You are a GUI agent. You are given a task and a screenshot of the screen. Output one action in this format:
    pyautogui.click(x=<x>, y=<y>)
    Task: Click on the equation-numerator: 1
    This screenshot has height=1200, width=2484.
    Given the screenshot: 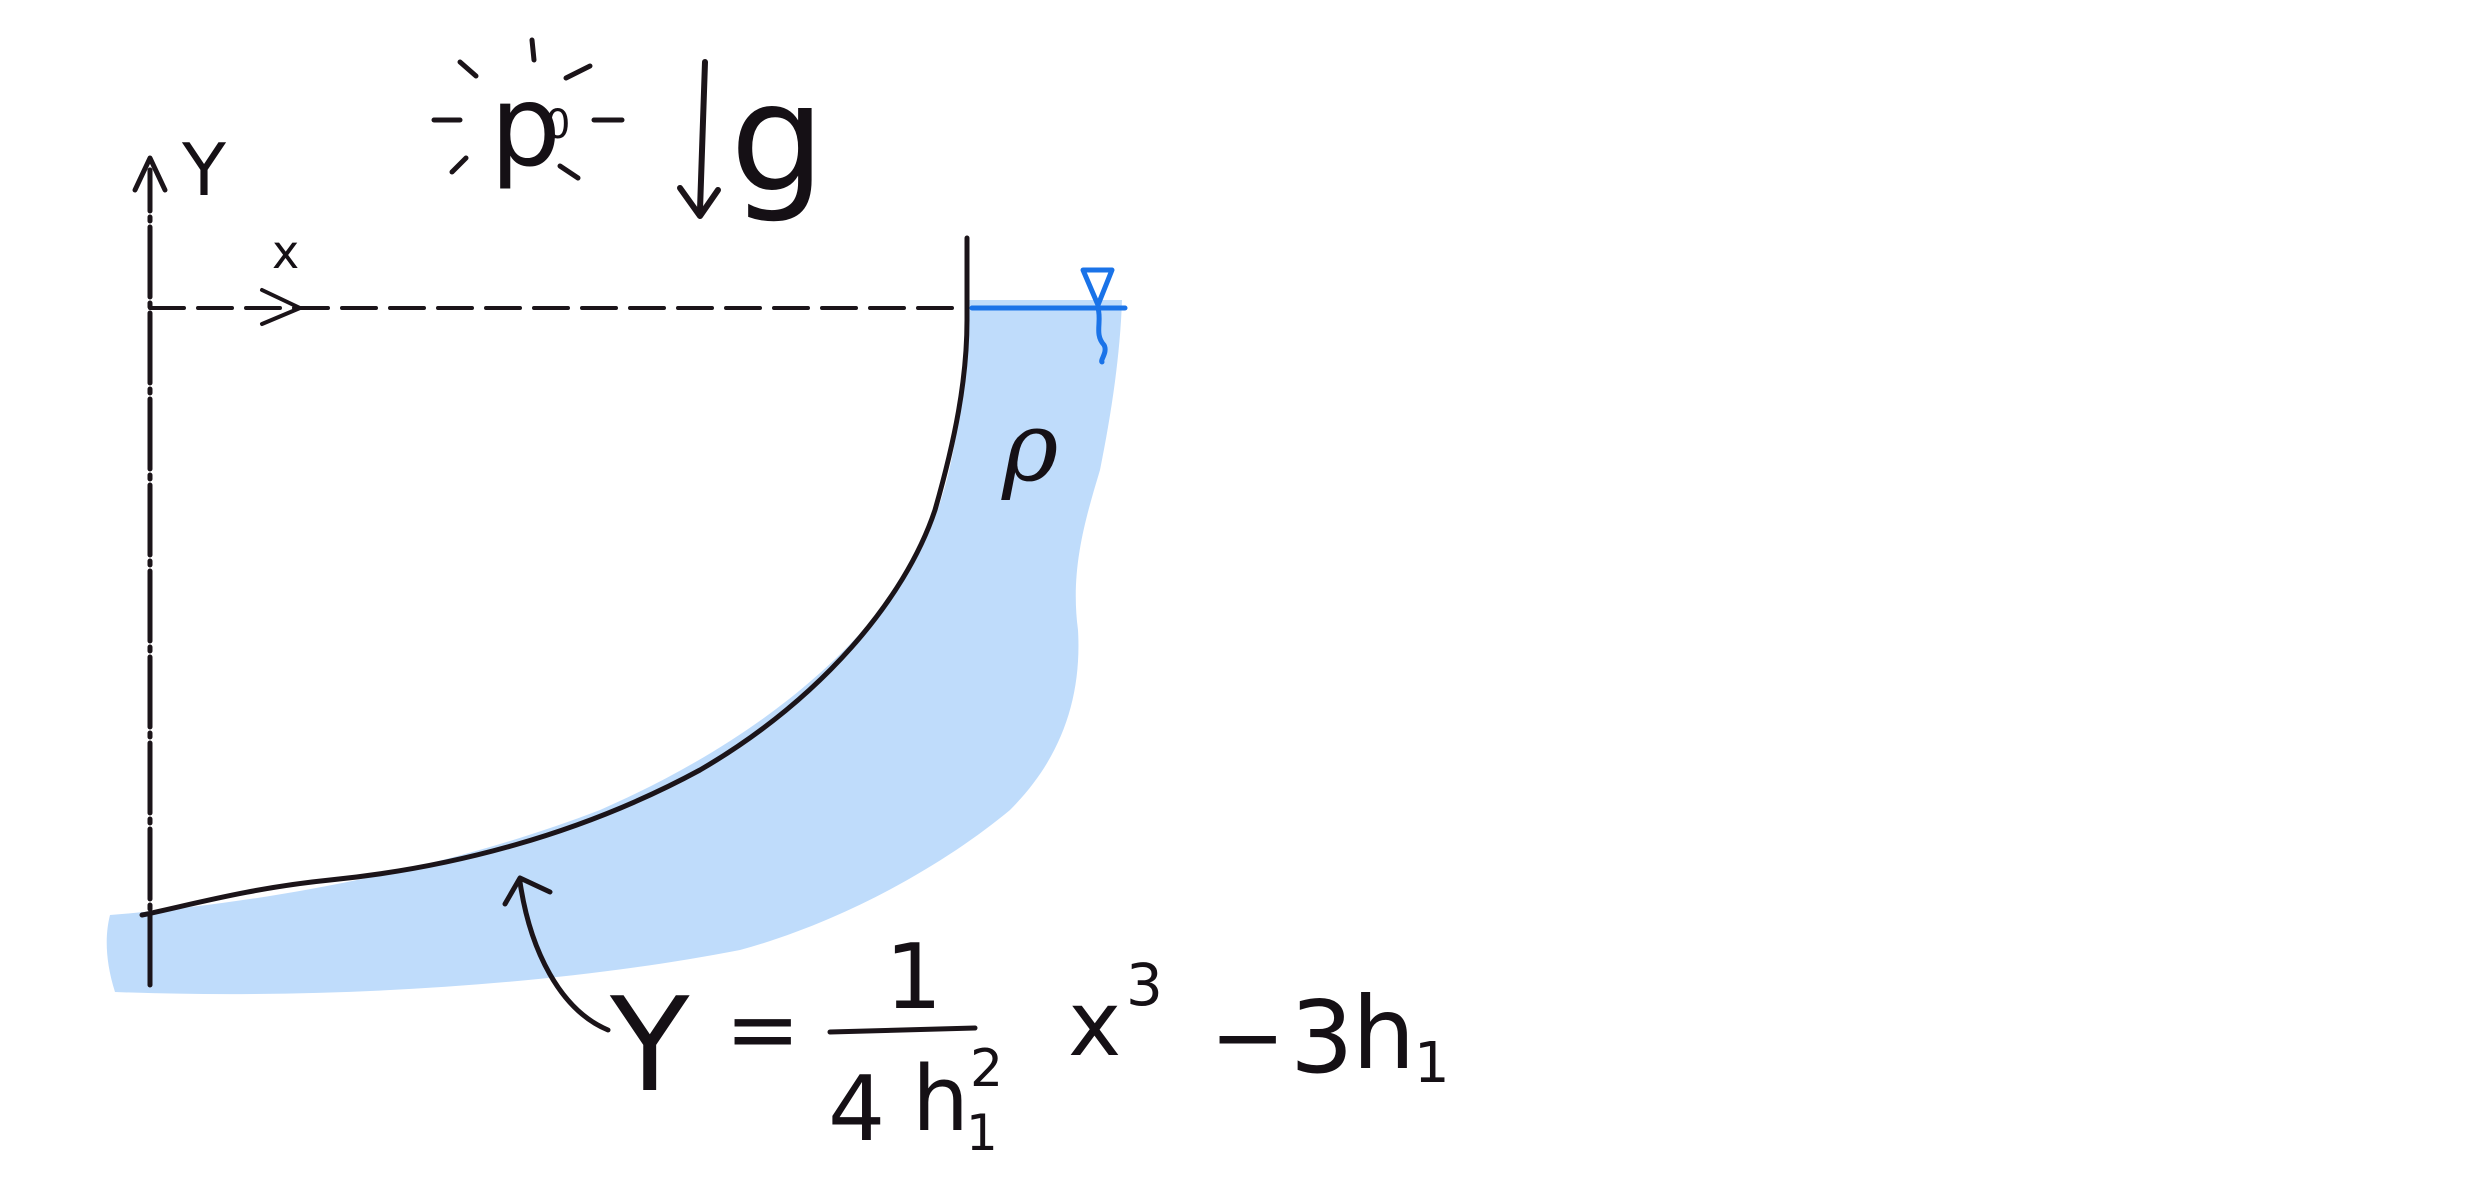 What is the action you would take?
    pyautogui.click(x=913, y=977)
    